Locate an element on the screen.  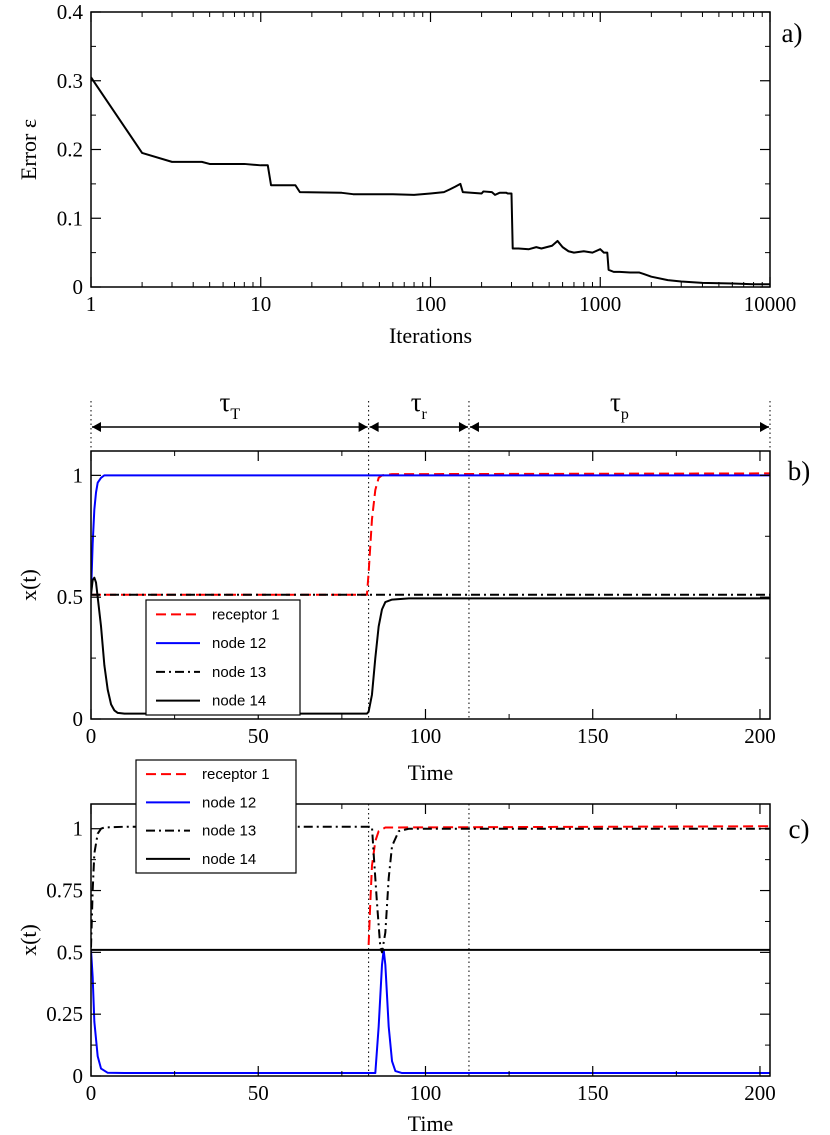
period-label: τp is located at coordinates (619, 405).